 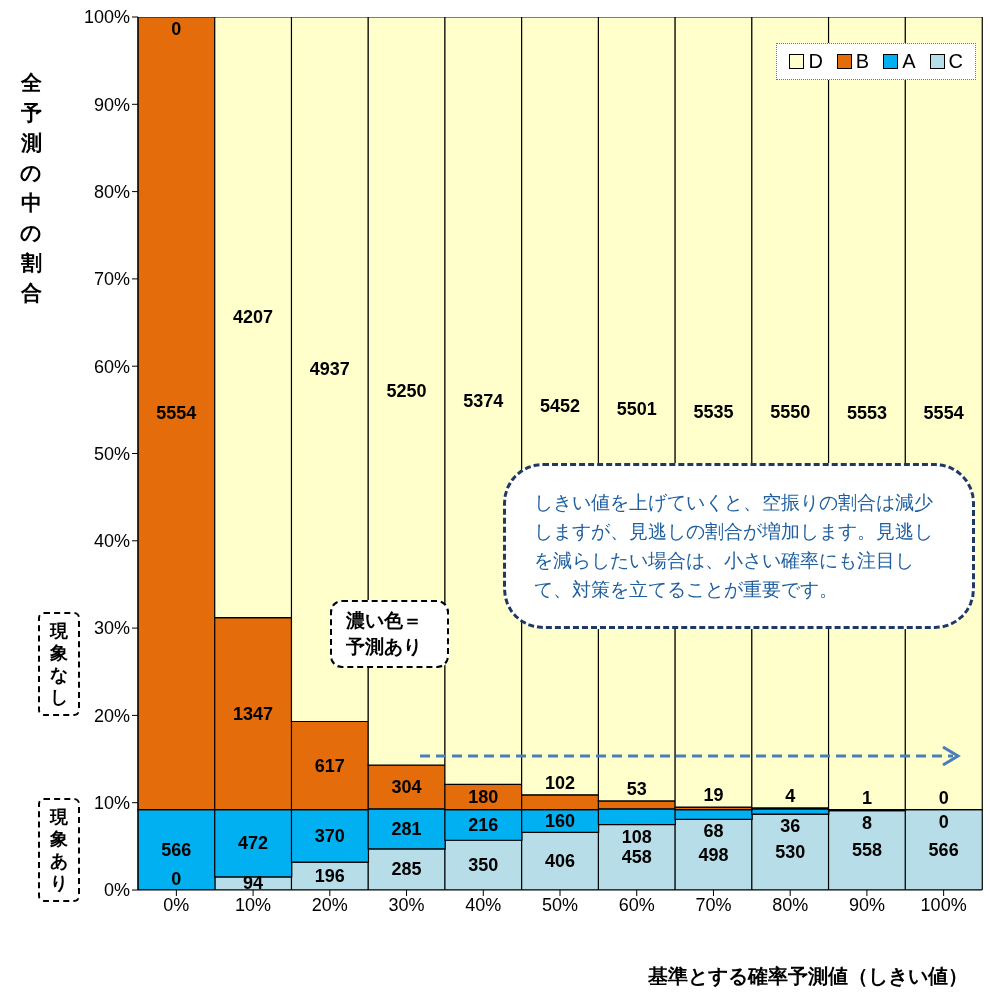 I want to click on annotation: 558, so click(x=866, y=850).